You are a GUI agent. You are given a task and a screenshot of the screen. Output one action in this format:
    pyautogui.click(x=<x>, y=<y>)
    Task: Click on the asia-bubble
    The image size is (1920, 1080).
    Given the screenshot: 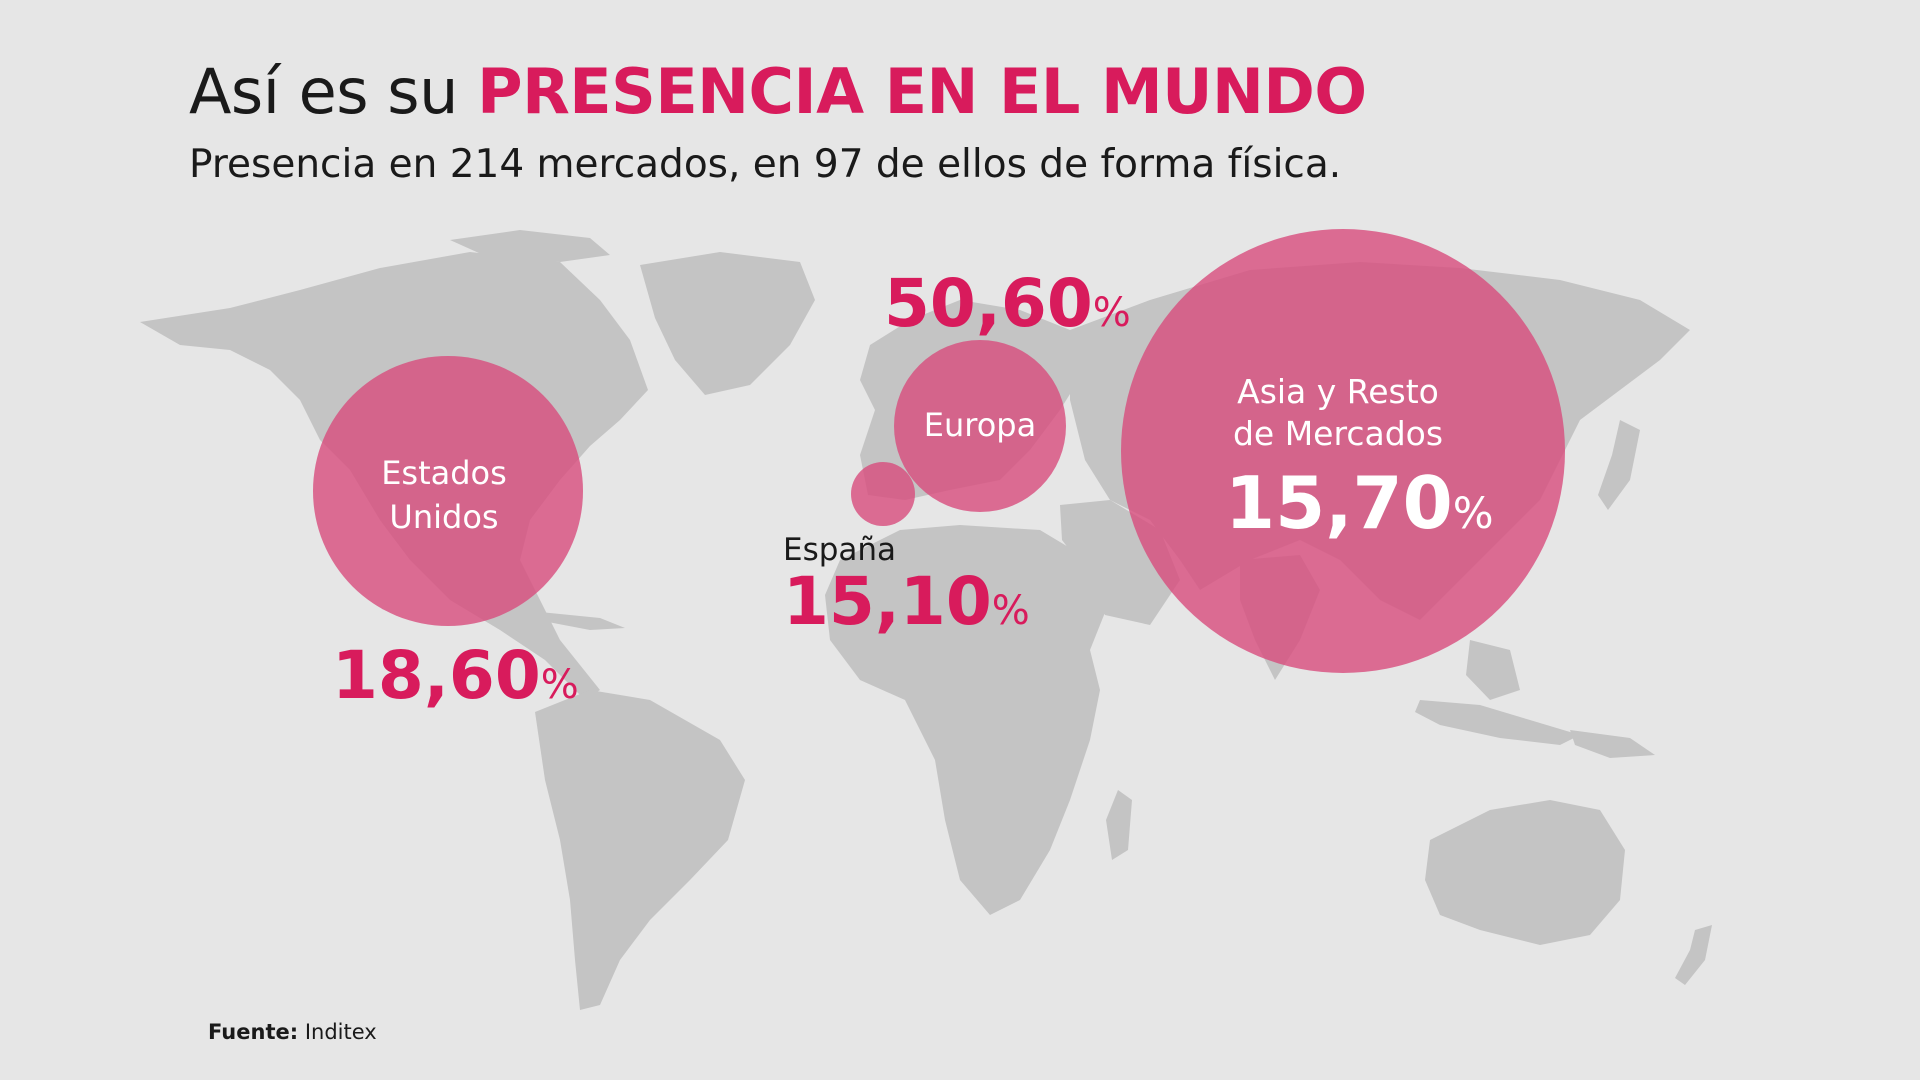 What is the action you would take?
    pyautogui.click(x=1343, y=451)
    